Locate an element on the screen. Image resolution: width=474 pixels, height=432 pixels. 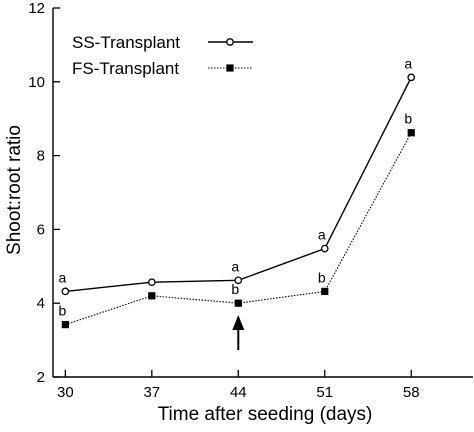
y-tick-label: 12 is located at coordinates (36, 8).